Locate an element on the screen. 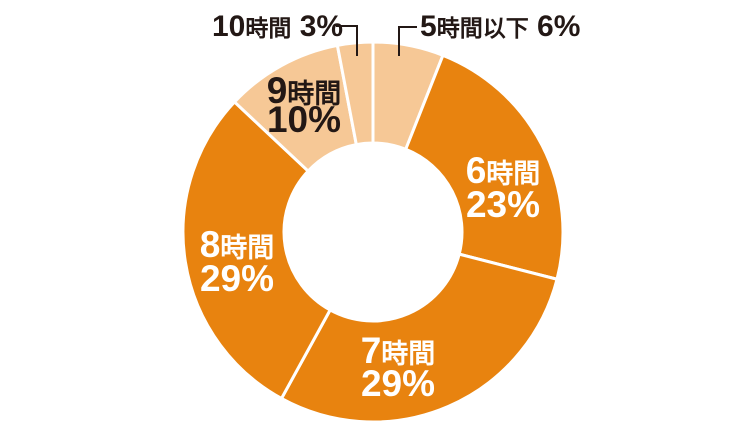 The image size is (750, 438). slice-6時間 is located at coordinates (484, 167).